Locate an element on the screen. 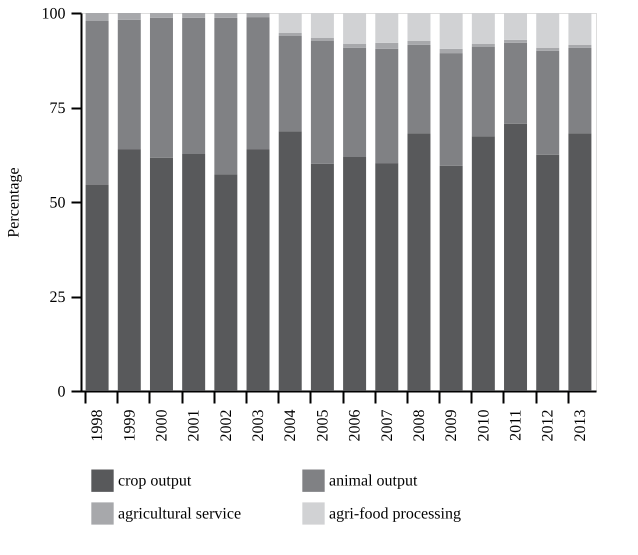 This screenshot has height=555, width=638. x-tick-label: 1999 is located at coordinates (129, 426).